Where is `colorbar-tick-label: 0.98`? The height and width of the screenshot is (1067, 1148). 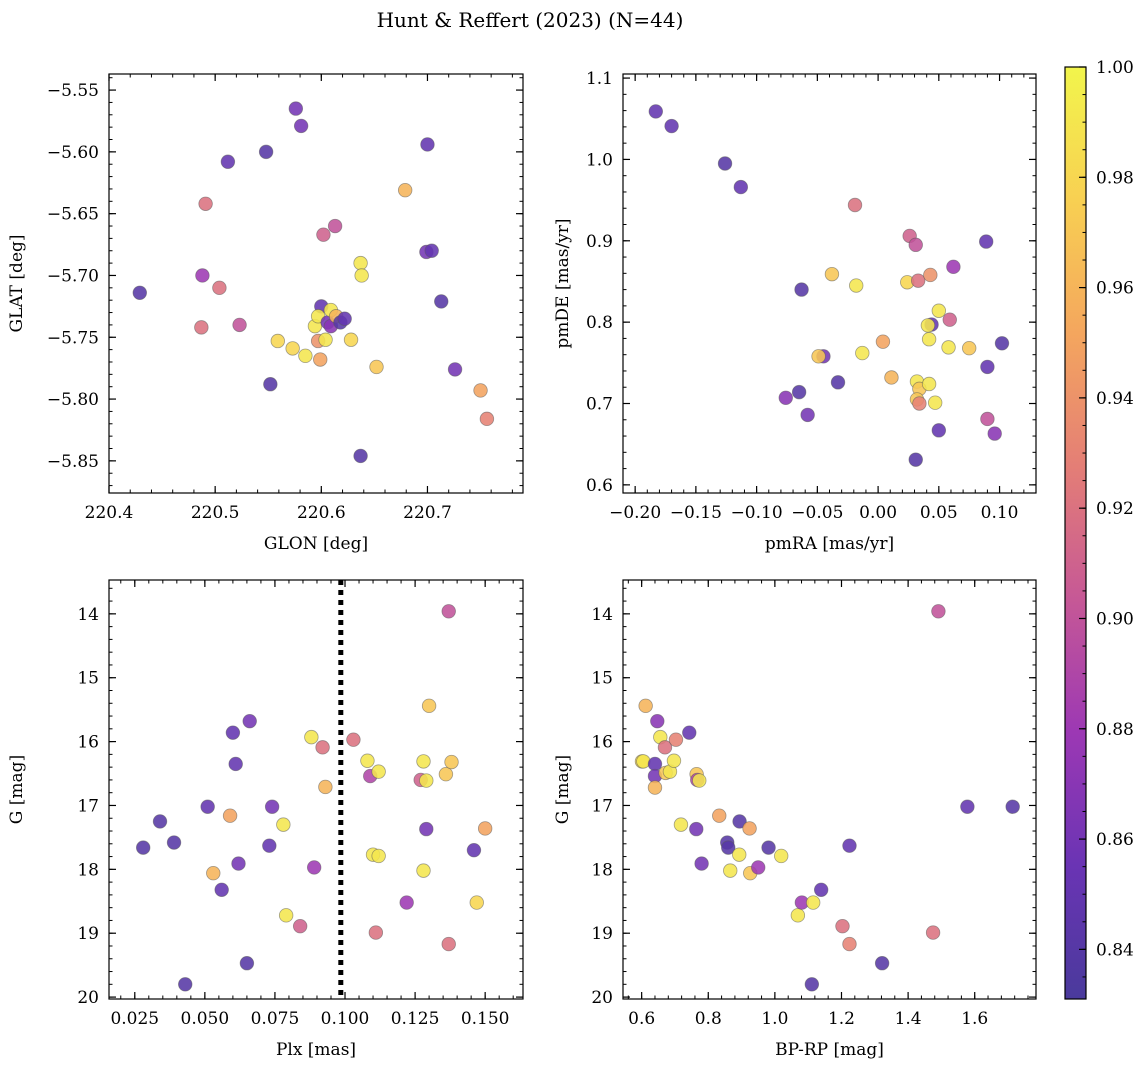
colorbar-tick-label: 0.98 is located at coordinates (1115, 178).